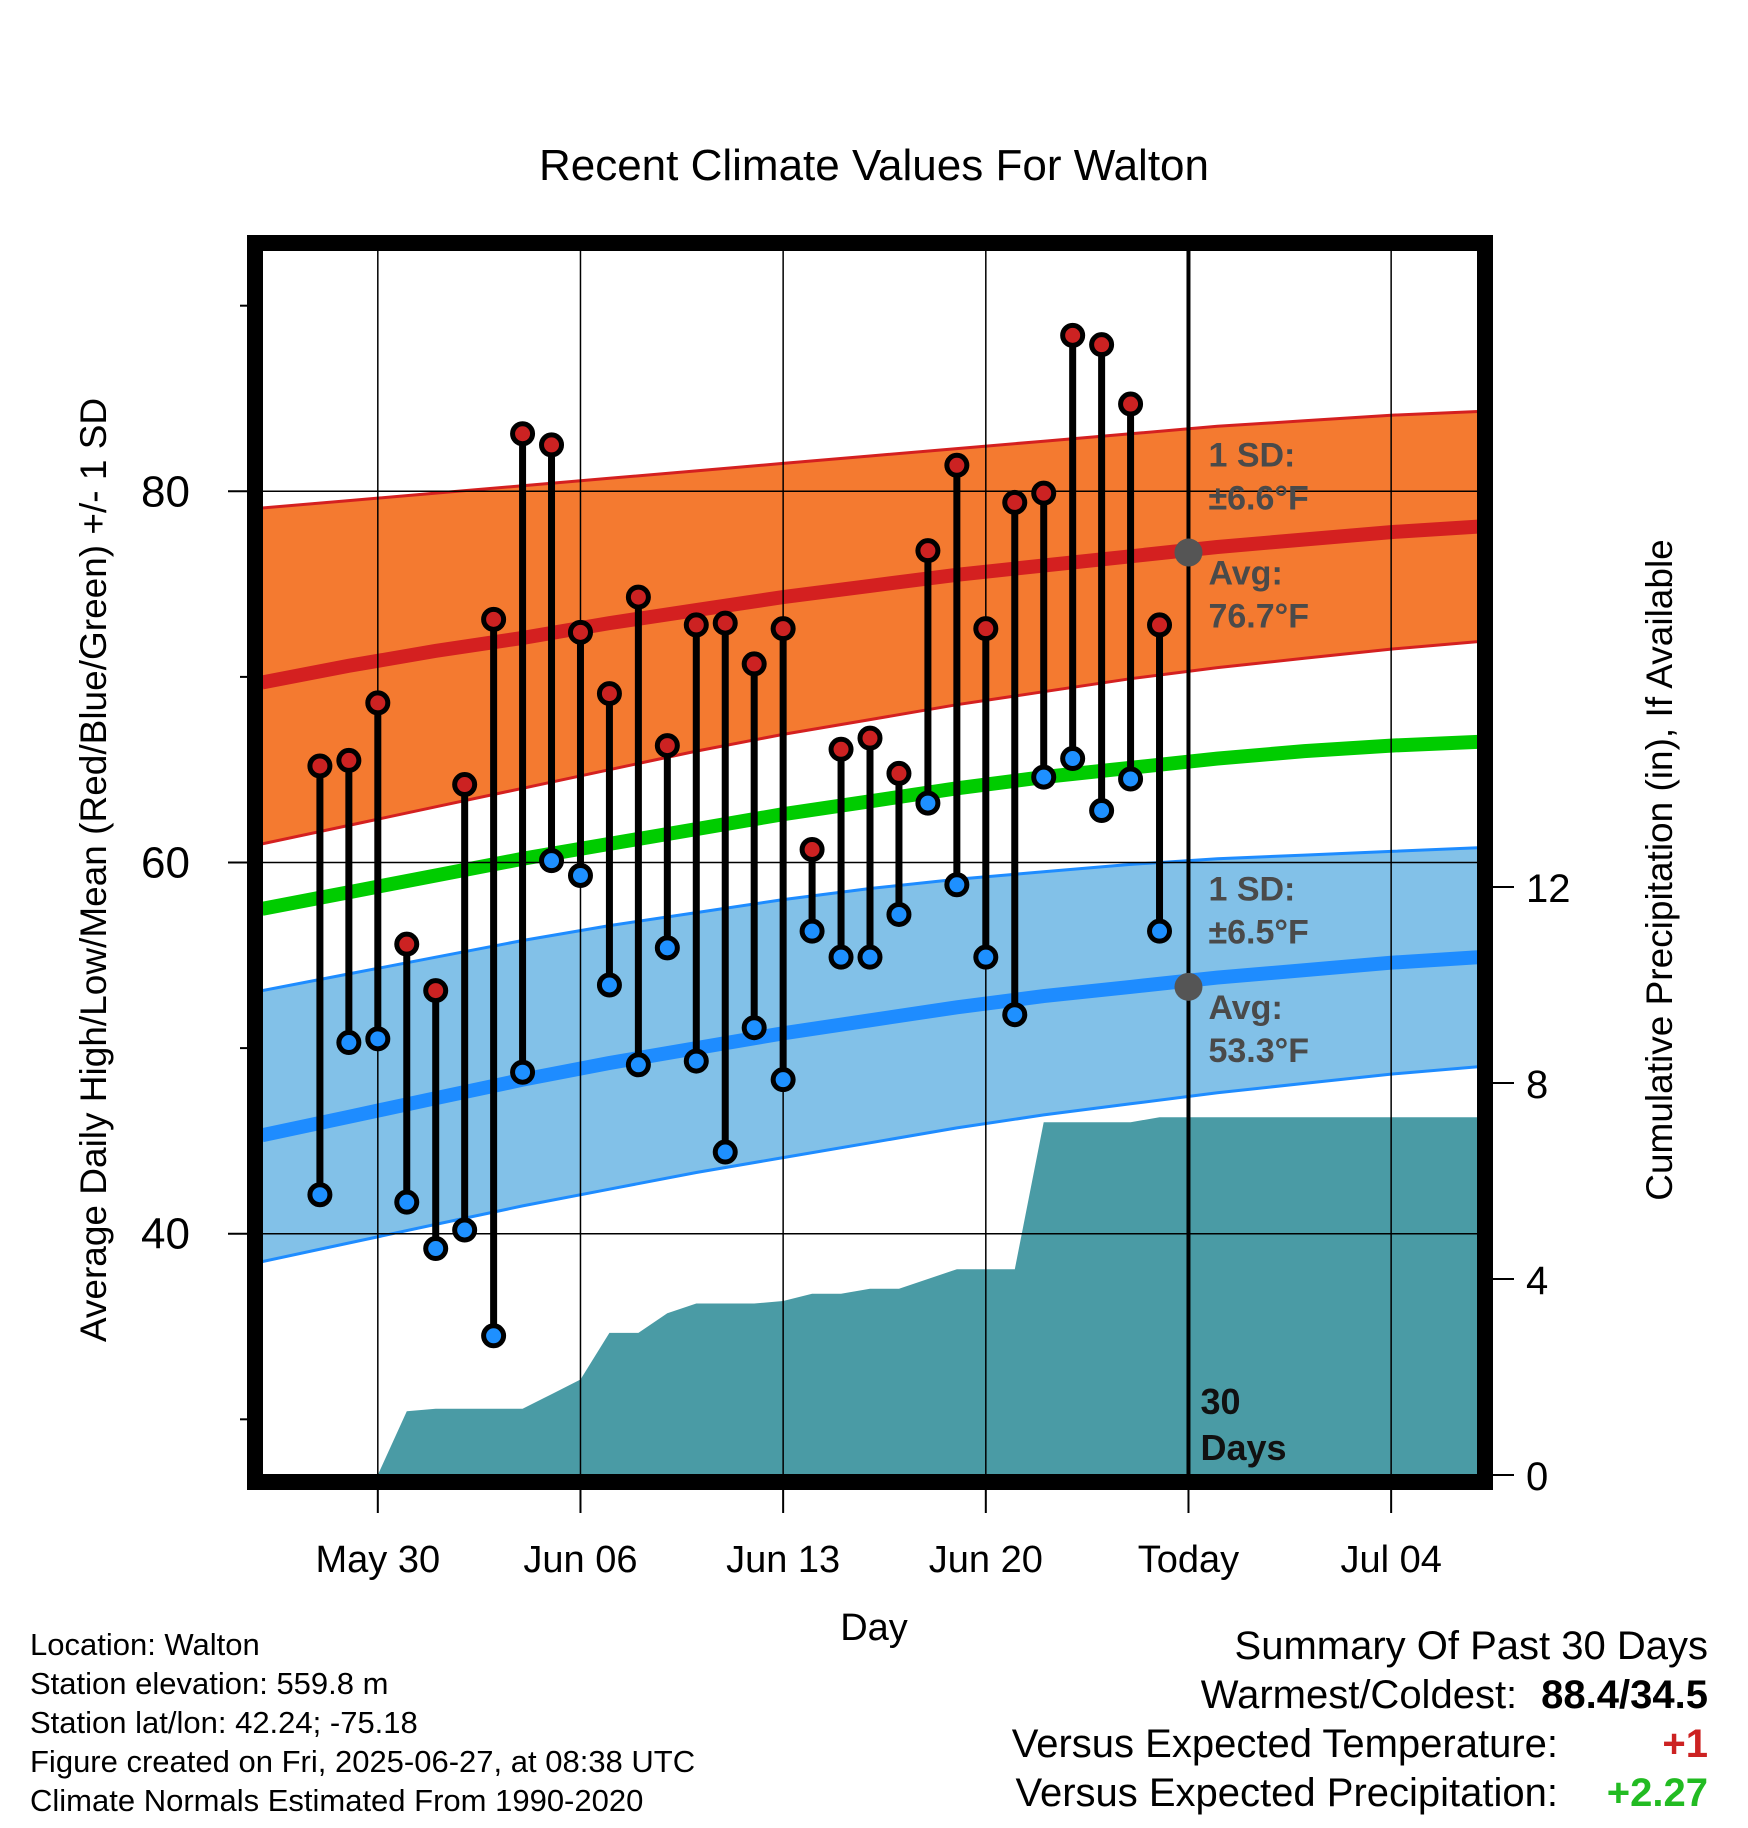  Describe the element at coordinates (1624, 1695) in the screenshot. I see `warm-cold-value: 88.4/34.5` at that location.